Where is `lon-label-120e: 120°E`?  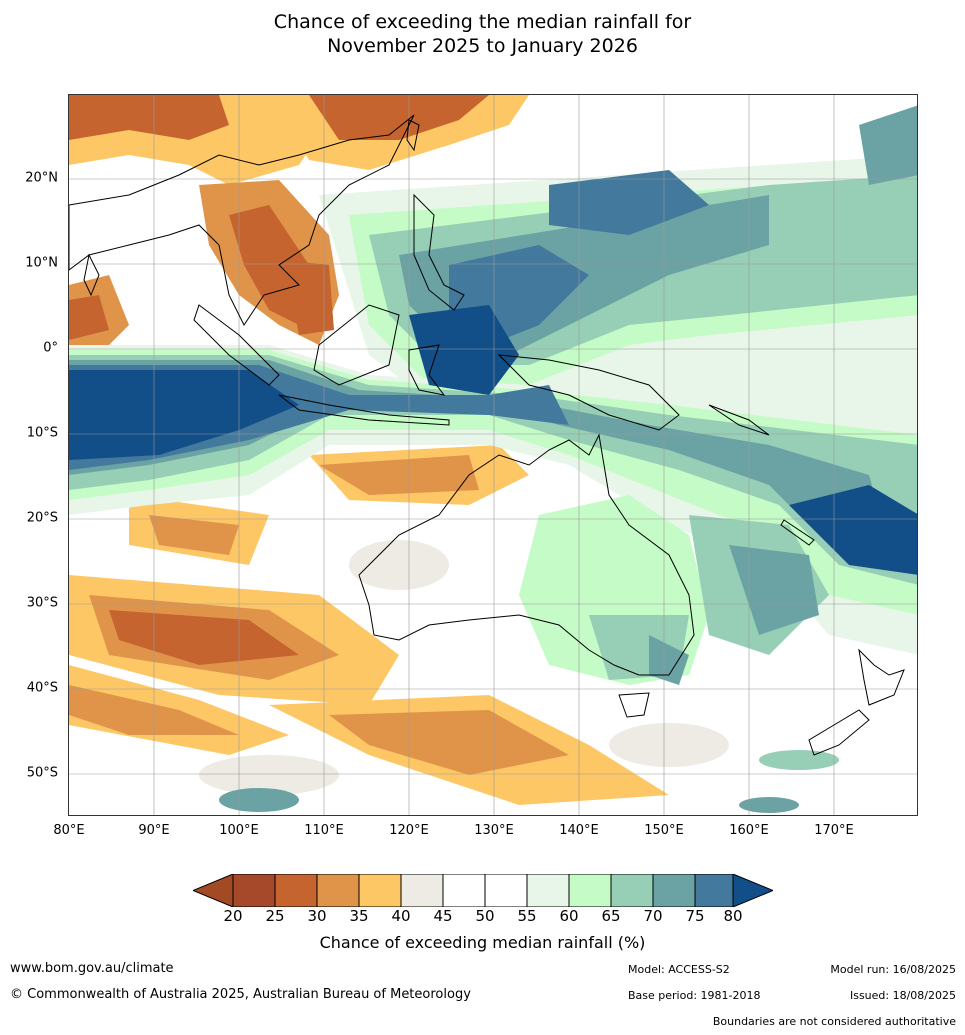 lon-label-120e: 120°E is located at coordinates (409, 830).